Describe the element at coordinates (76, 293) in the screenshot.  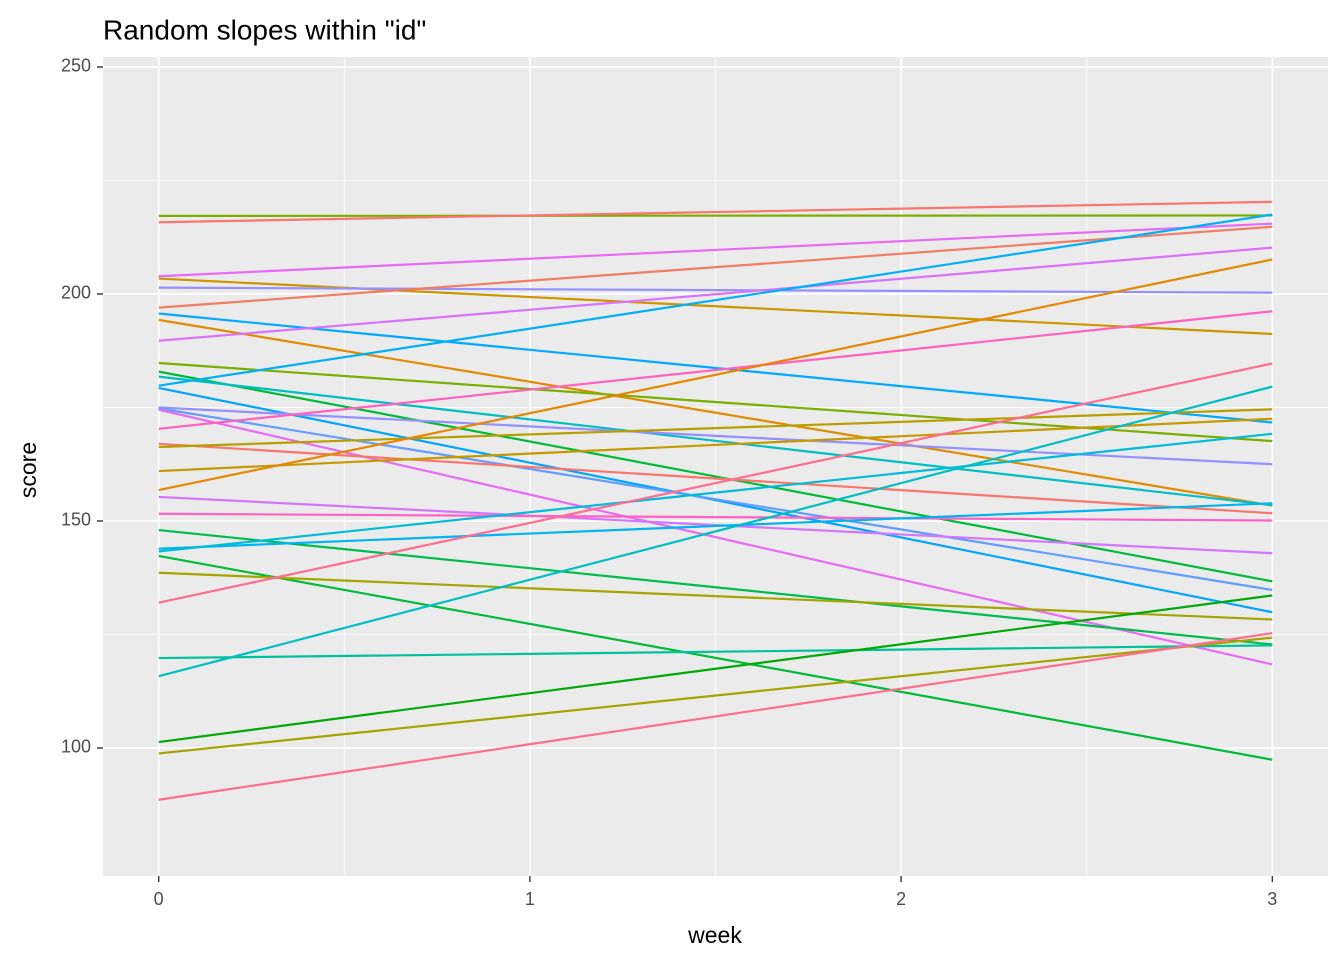
I see `y-tick-label: 200` at that location.